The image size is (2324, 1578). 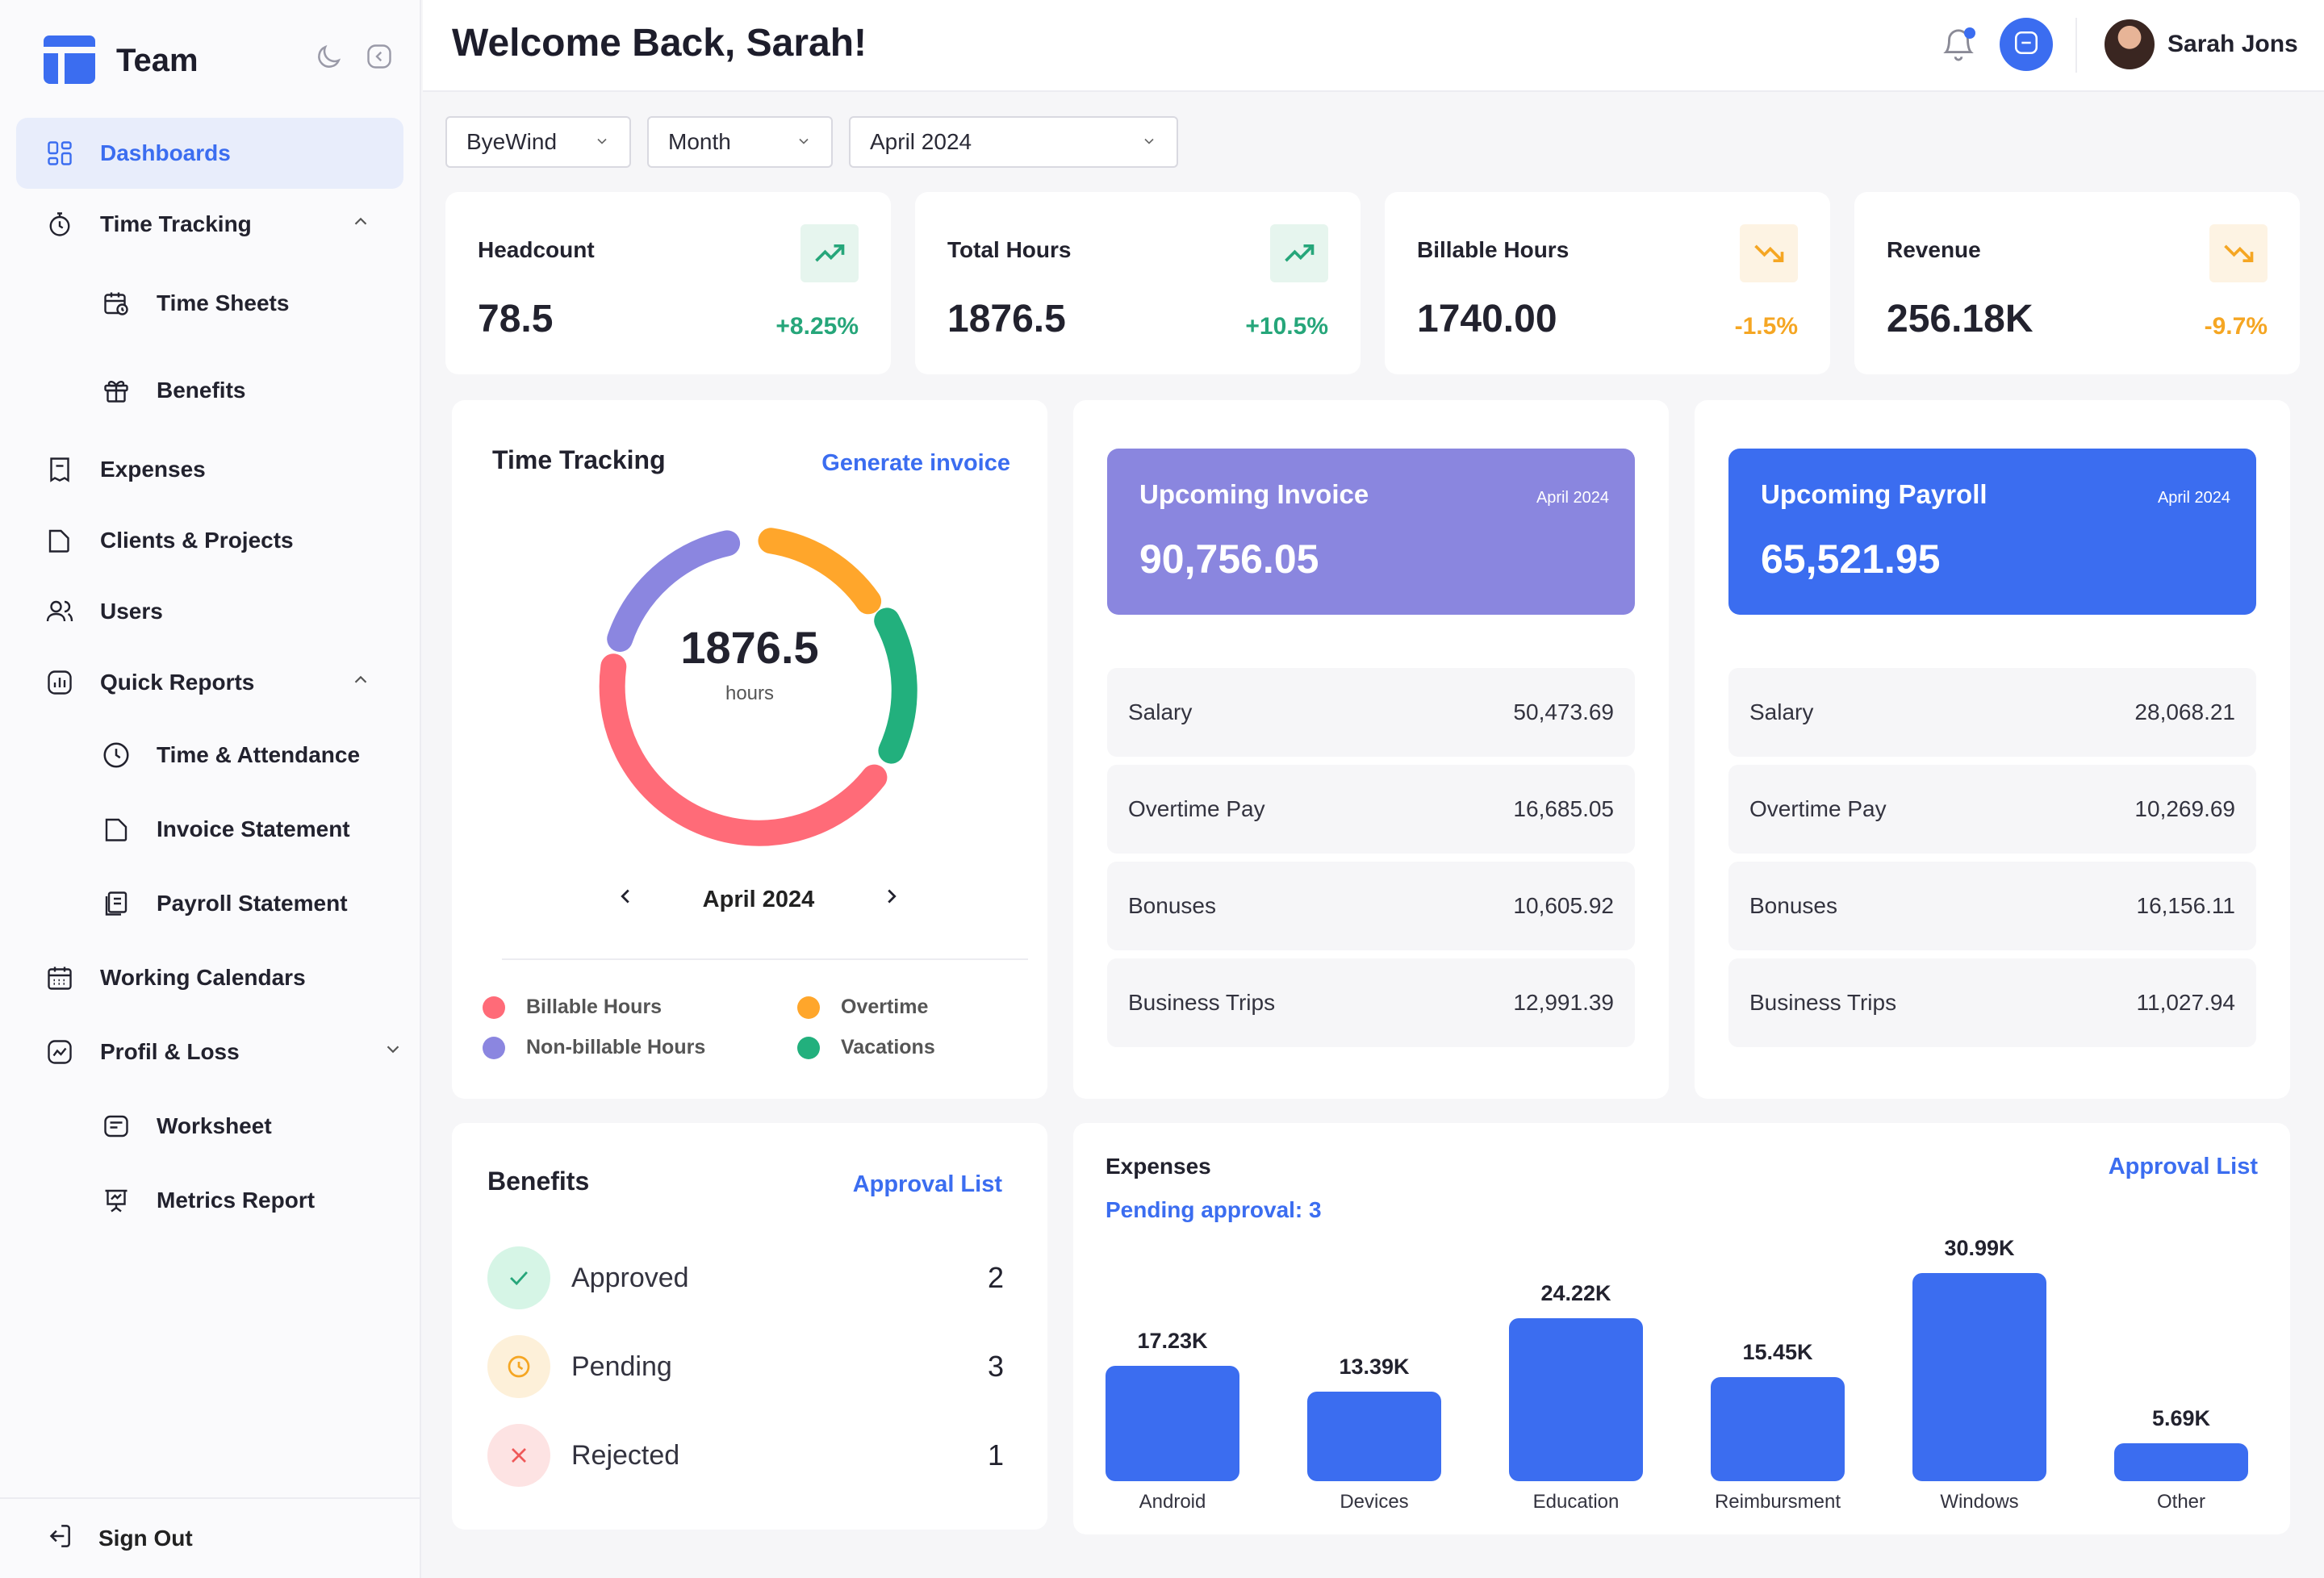 I want to click on avatar, so click(x=2129, y=44).